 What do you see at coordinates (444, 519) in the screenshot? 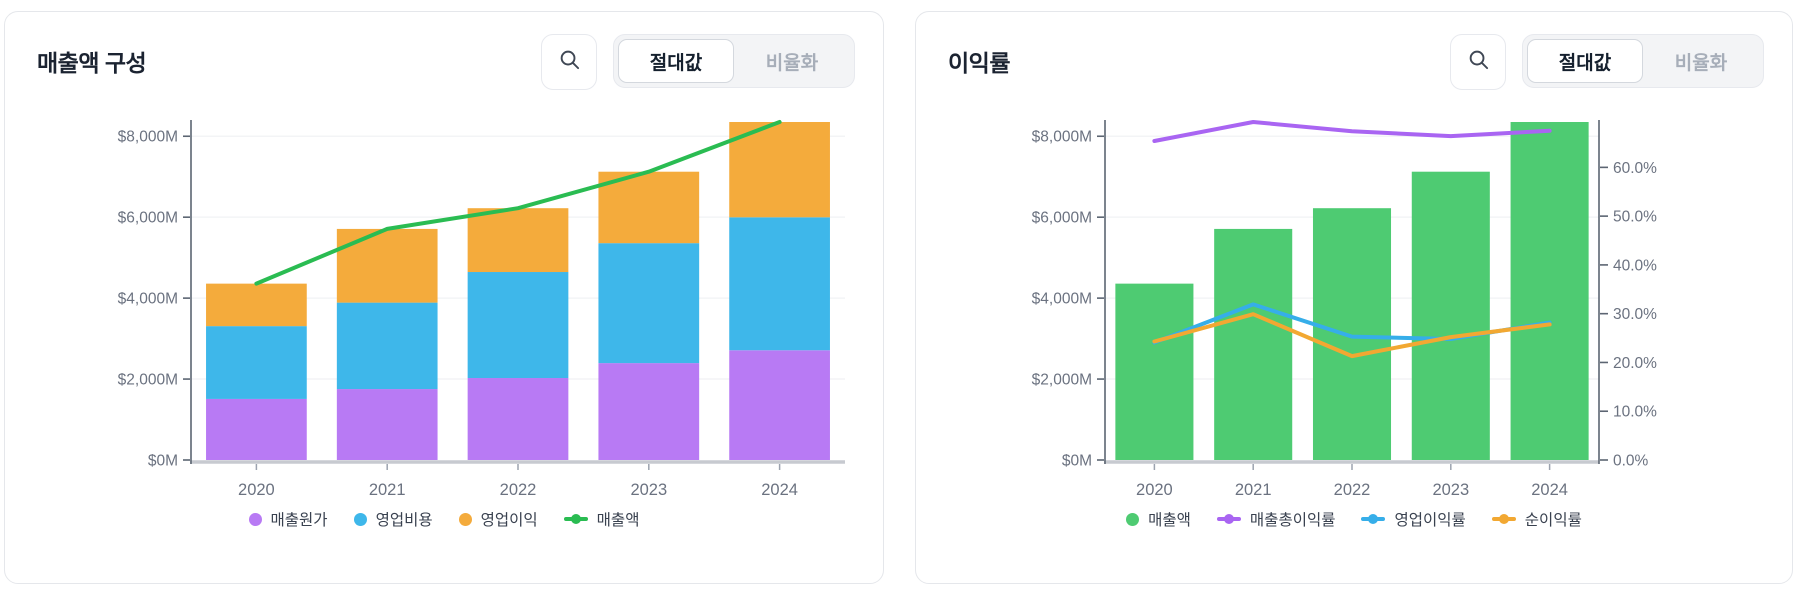
I see `chart-legend: 매출원가 영업비용 영업이익 매출액` at bounding box center [444, 519].